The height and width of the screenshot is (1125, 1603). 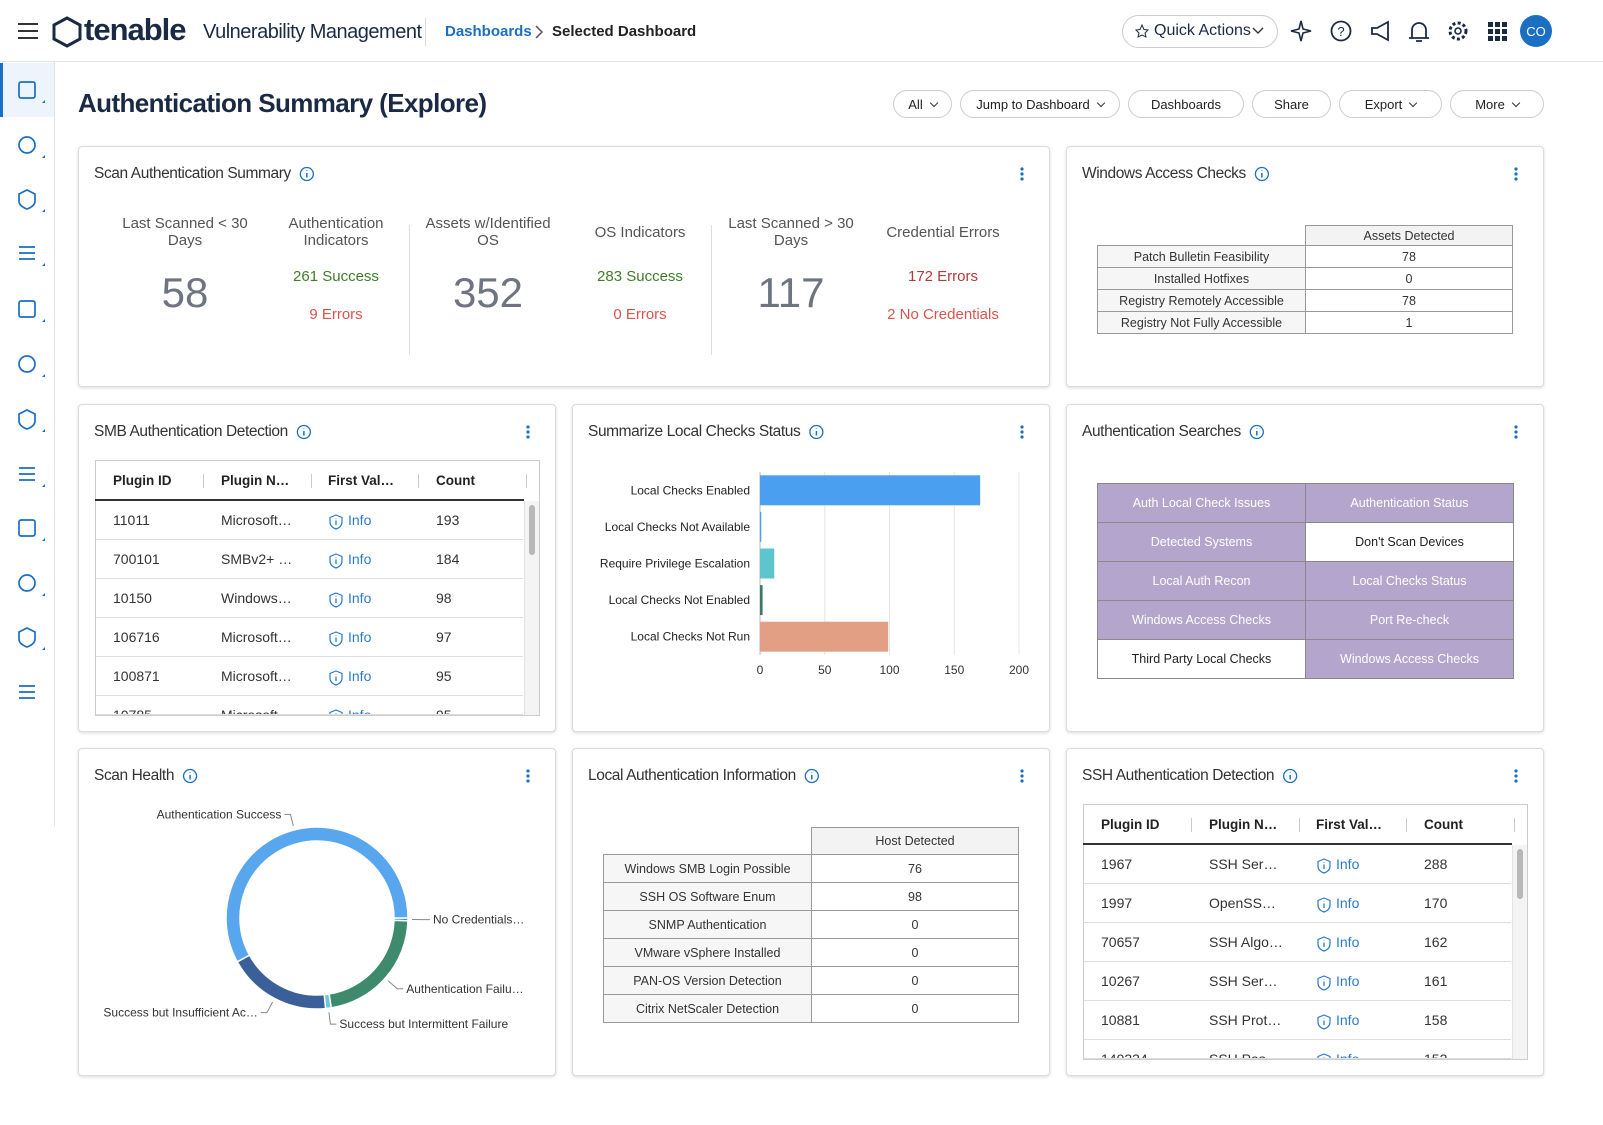 I want to click on table-cell: 106716, so click(x=136, y=637).